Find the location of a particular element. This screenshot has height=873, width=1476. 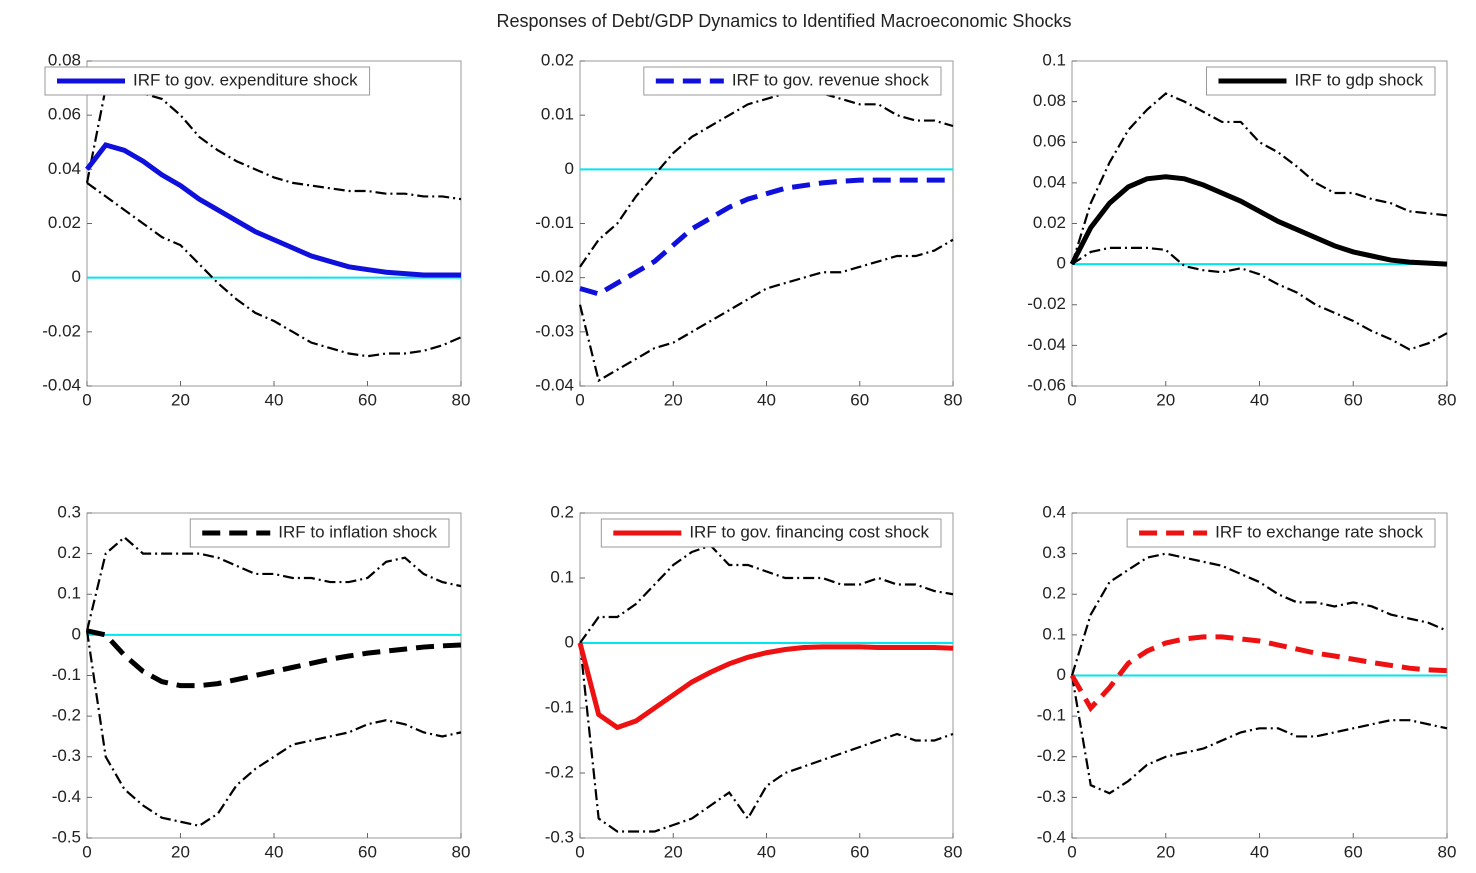

legend: IRF to exchange rate shock is located at coordinates (1281, 533).